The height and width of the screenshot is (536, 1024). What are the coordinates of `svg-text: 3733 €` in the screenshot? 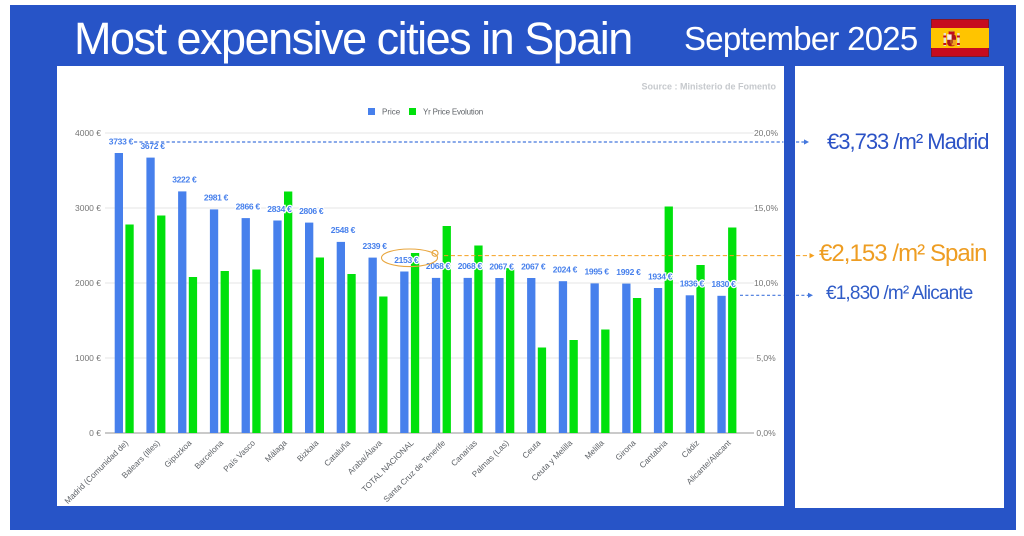 It's located at (121, 141).